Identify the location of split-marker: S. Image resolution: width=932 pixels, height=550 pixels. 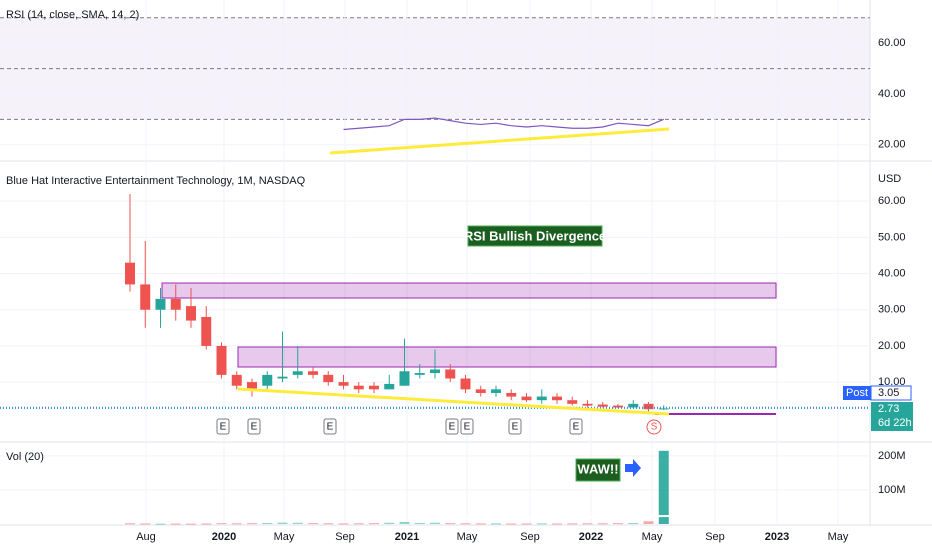
(654, 427).